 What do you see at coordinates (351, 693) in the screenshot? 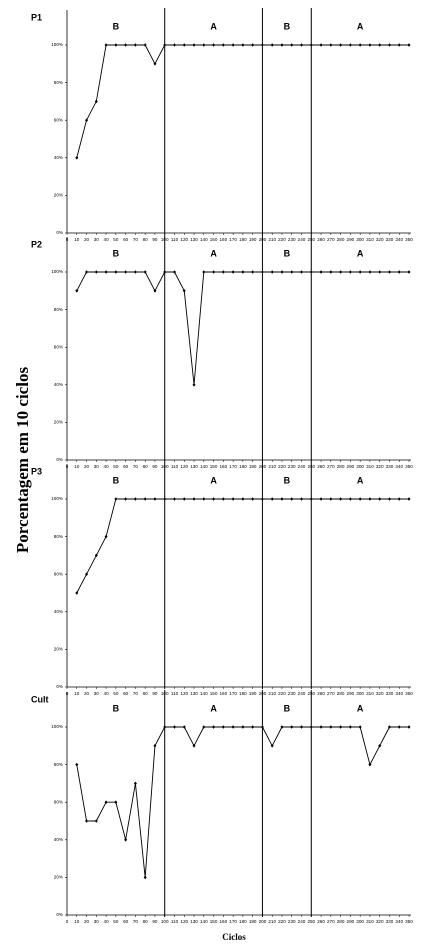
I see `x-tick-label: 290` at bounding box center [351, 693].